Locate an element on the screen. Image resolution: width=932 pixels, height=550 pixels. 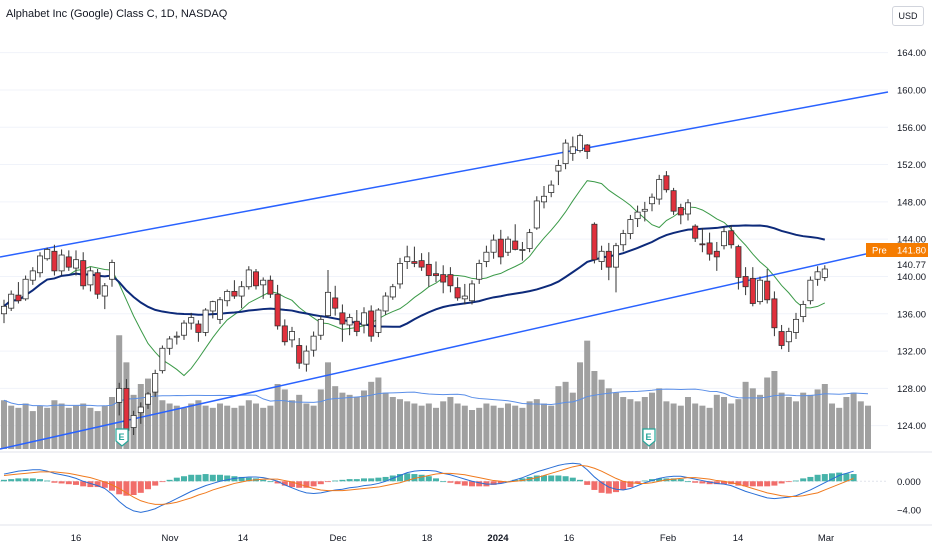
date-axis: 16 Nov 14 Dec 18 2024 16 Feb 14 Mar is located at coordinates (452, 538).